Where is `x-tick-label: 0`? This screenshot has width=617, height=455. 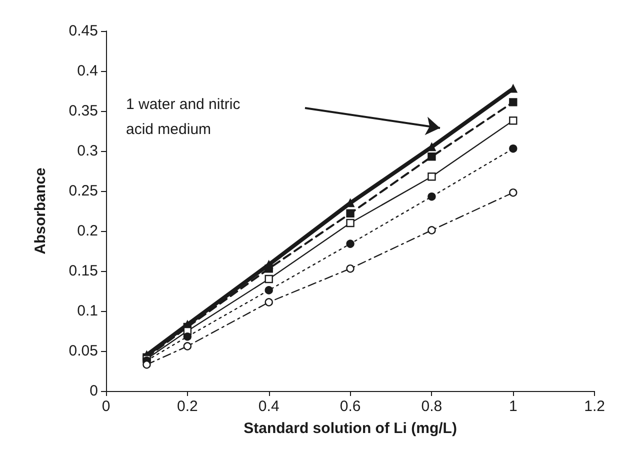 x-tick-label: 0 is located at coordinates (106, 406).